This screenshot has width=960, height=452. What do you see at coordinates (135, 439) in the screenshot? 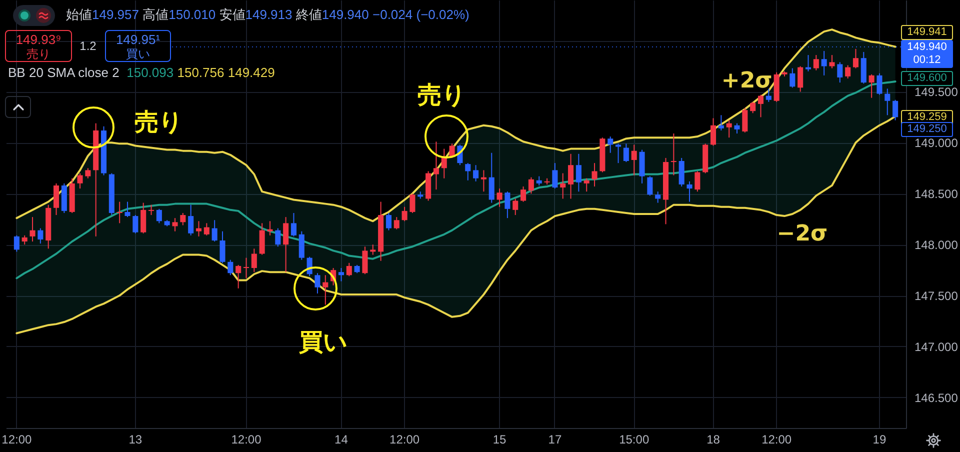
I see `x-tick-label: 13` at bounding box center [135, 439].